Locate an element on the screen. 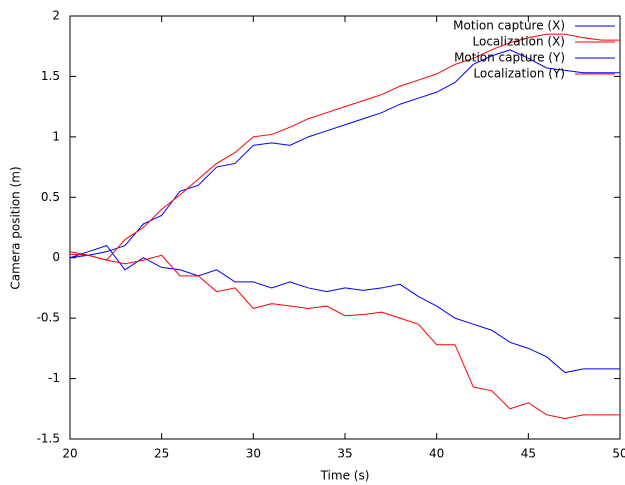 This screenshot has width=625, height=485. y-axis-label: Camera position (m) is located at coordinates (16, 227).